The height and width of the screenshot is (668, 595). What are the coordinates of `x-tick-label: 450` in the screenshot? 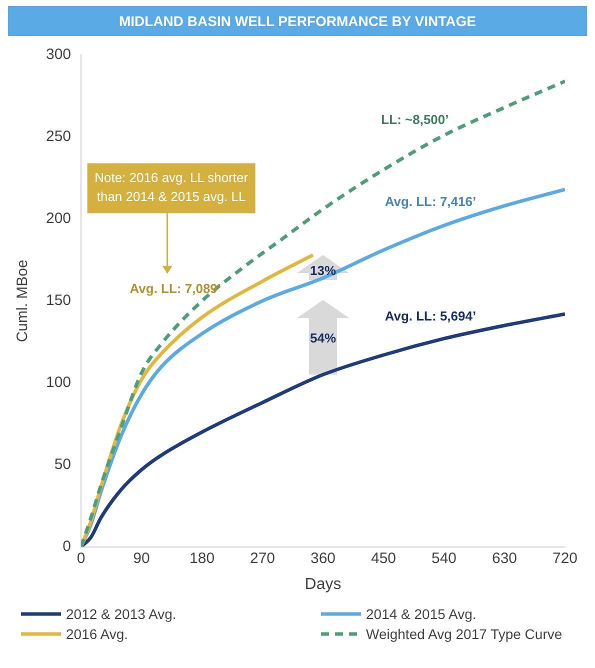 It's located at (383, 558).